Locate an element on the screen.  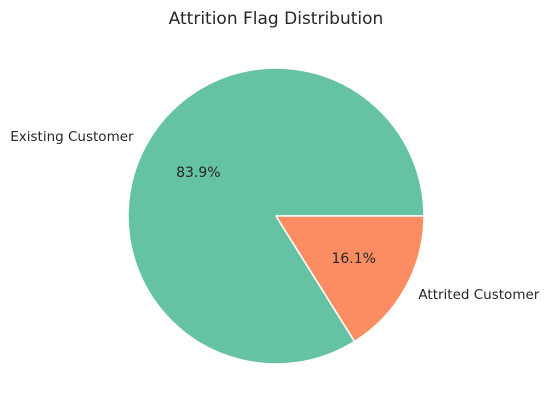
chart-title: Attrition Flag Distribution is located at coordinates (276, 19).